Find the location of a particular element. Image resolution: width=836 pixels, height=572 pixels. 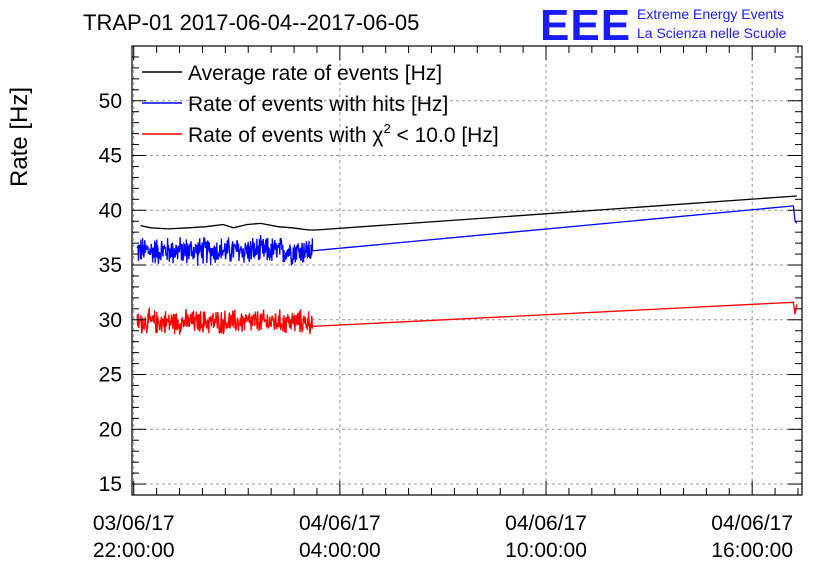

x-tick-time: 10:00:00 is located at coordinates (546, 550).